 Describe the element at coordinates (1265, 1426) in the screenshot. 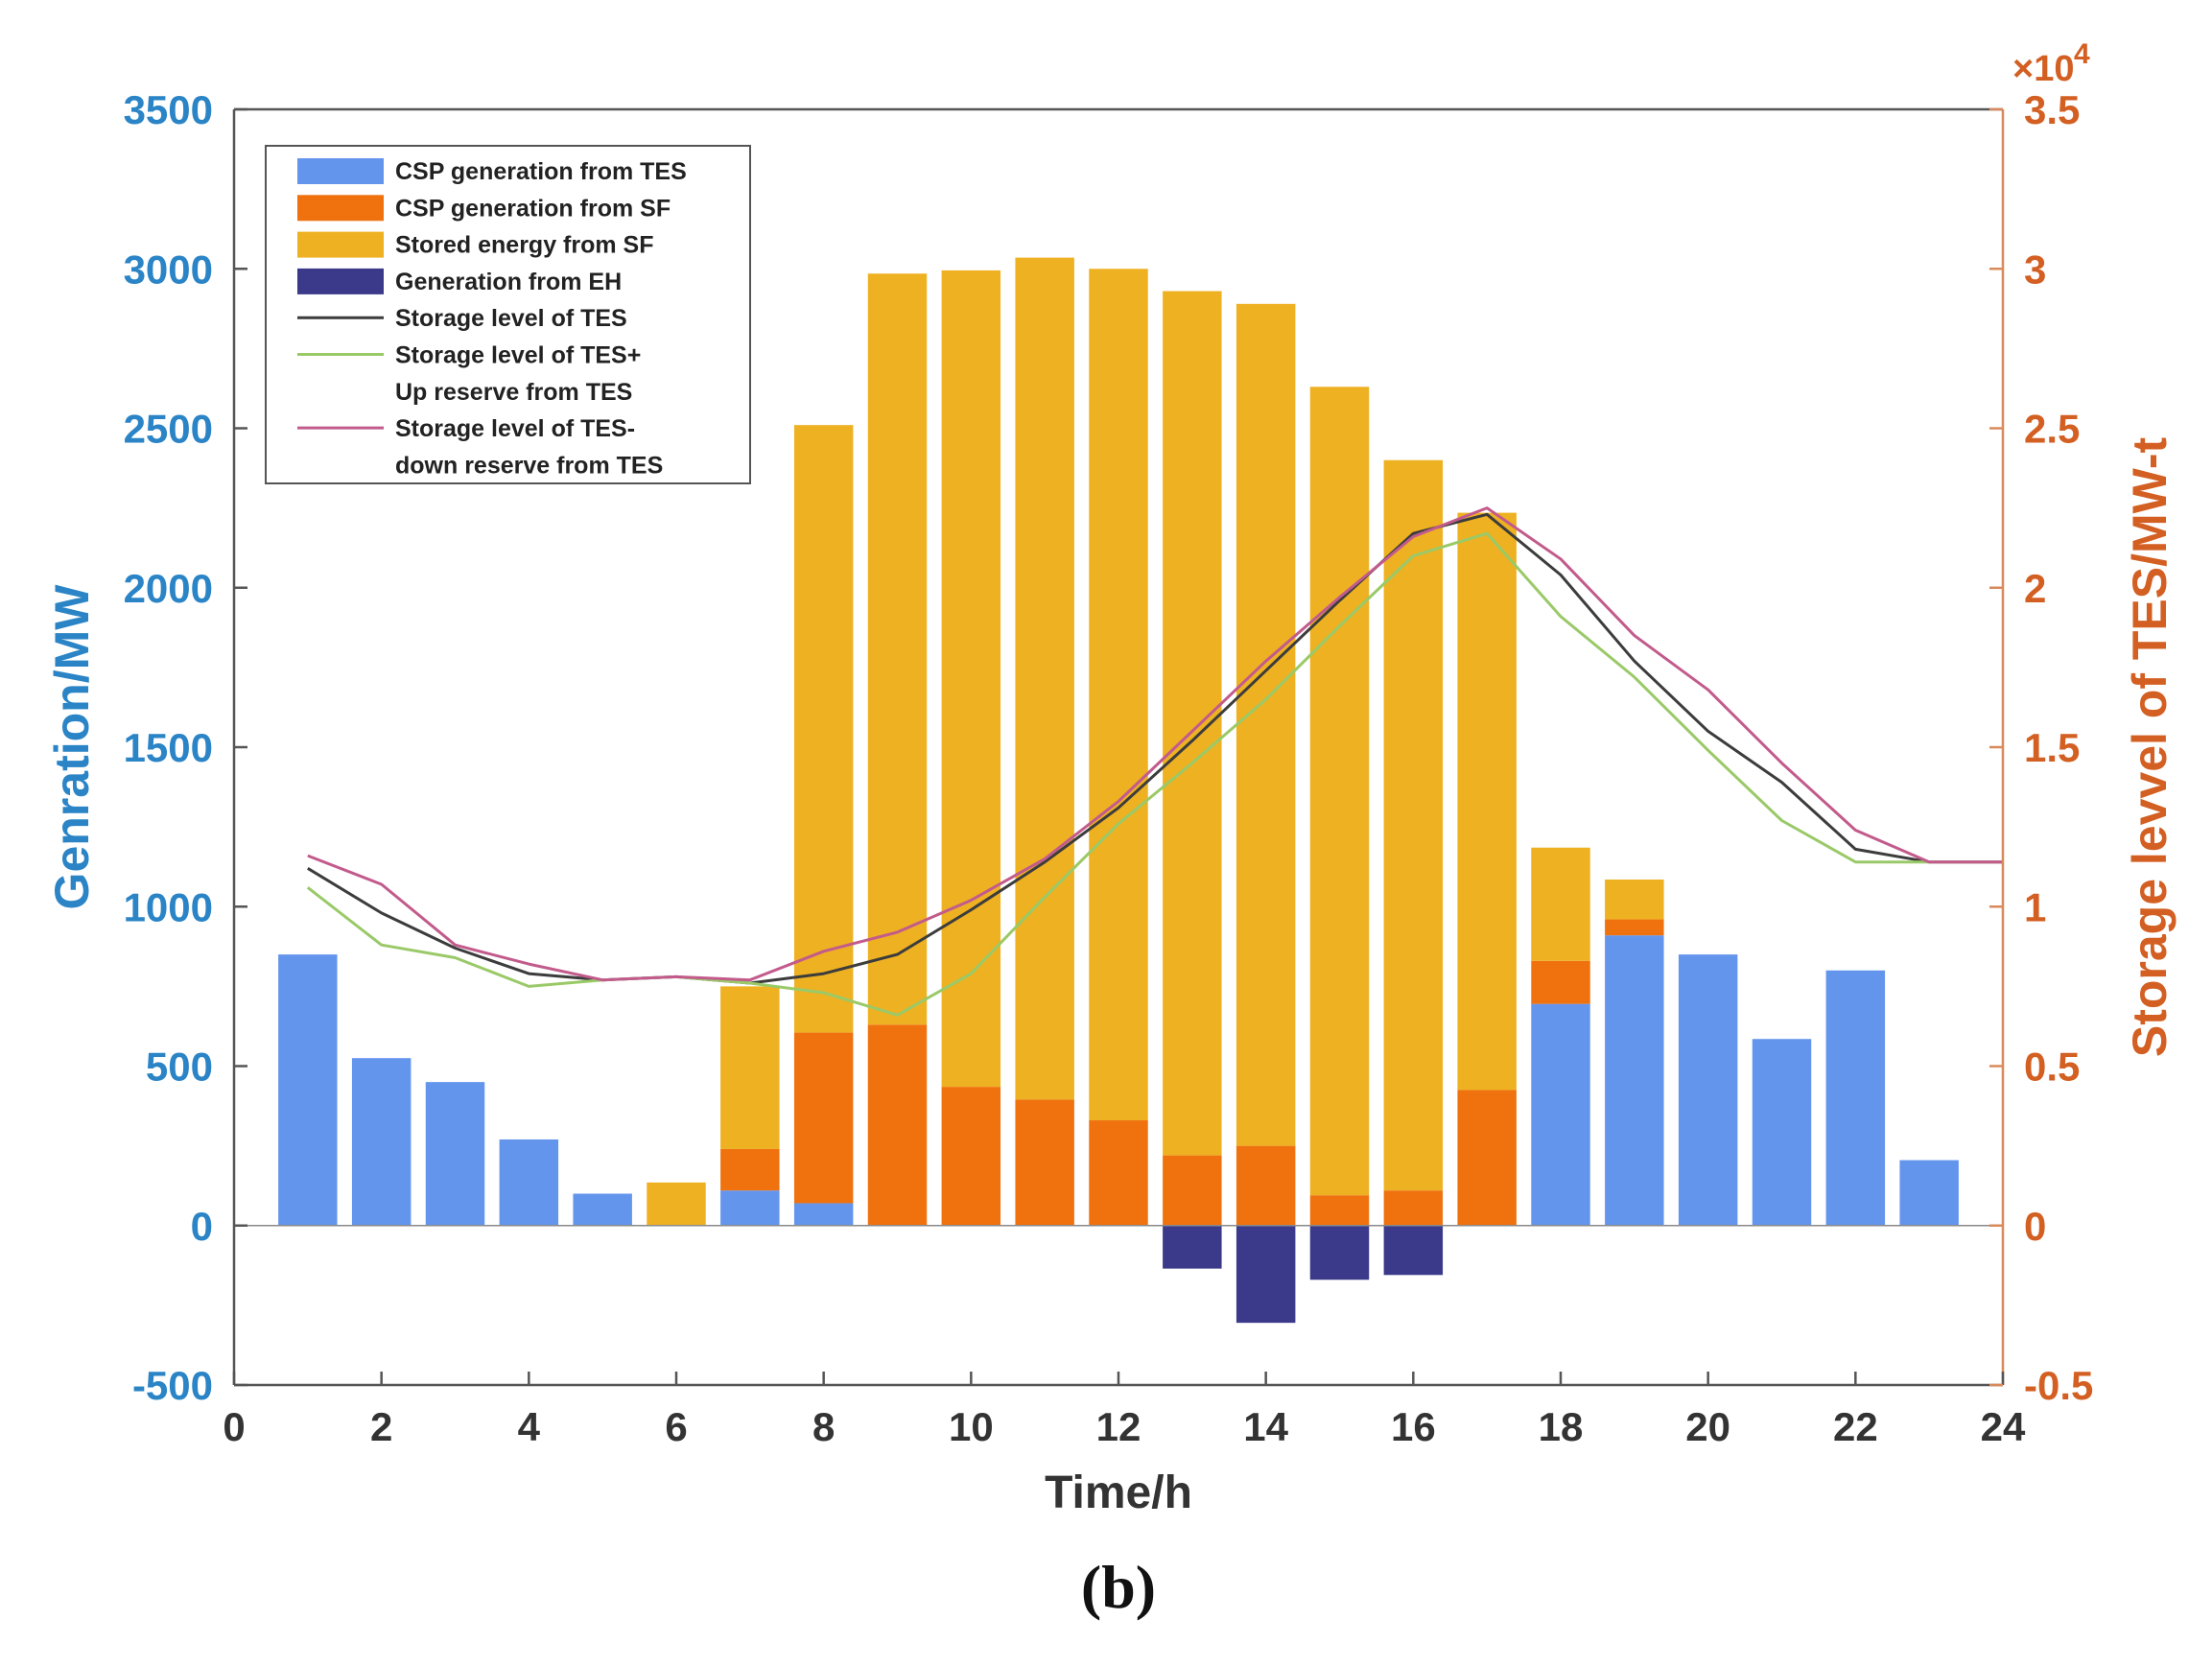

I see `x-tick-label: 14` at that location.